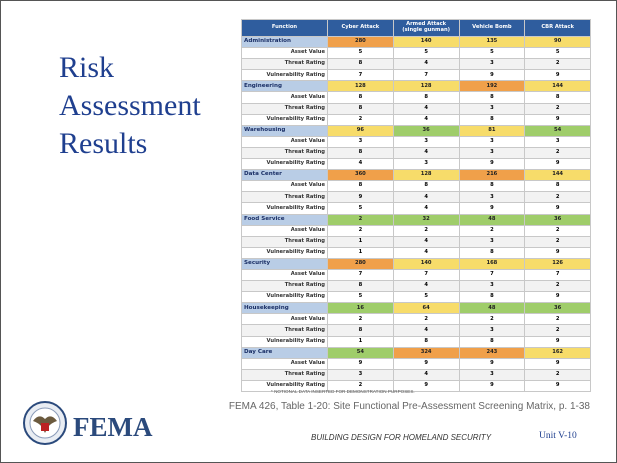 This screenshot has width=617, height=463. I want to click on risk-value: 2, so click(360, 219).